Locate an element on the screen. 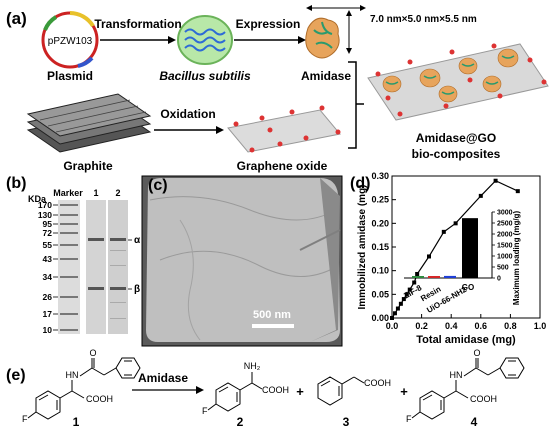 This screenshot has height=436, width=550. compound-4-number: 4 is located at coordinates (474, 422).